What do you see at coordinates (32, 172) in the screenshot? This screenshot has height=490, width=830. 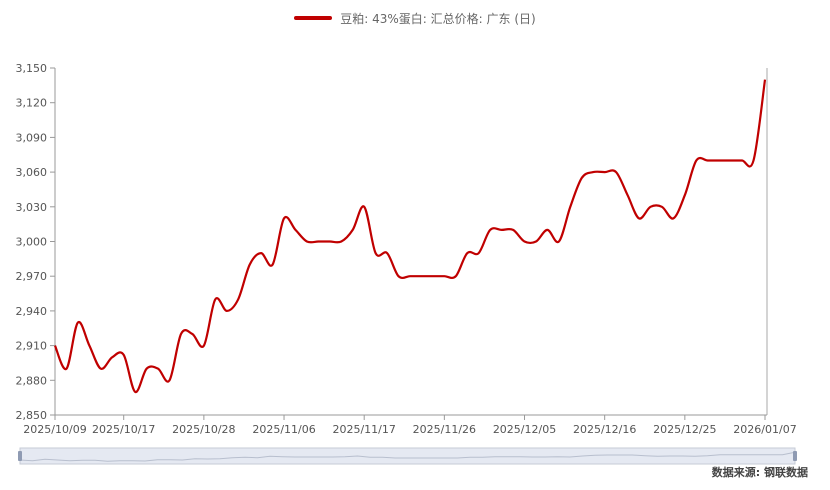 I see `y-tick-label: 3,060` at bounding box center [32, 172].